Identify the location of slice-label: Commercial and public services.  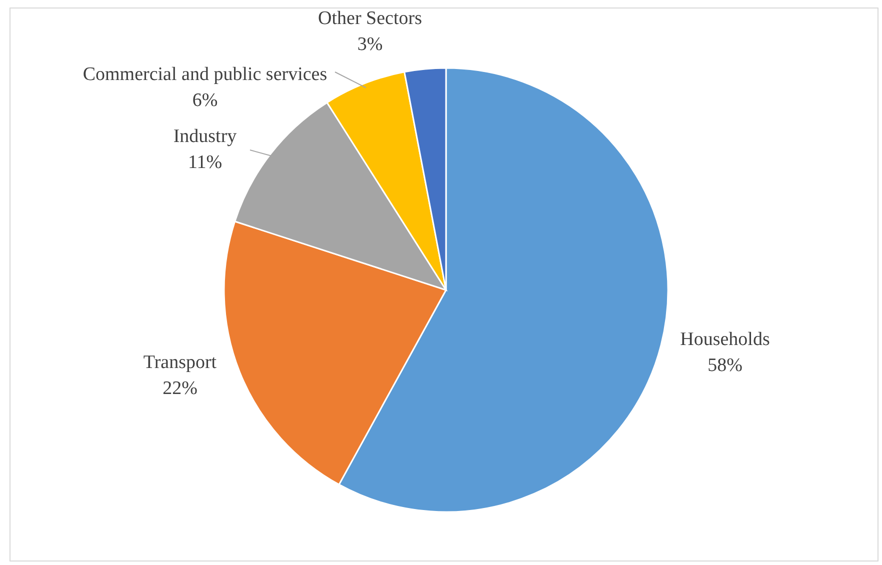
(205, 74).